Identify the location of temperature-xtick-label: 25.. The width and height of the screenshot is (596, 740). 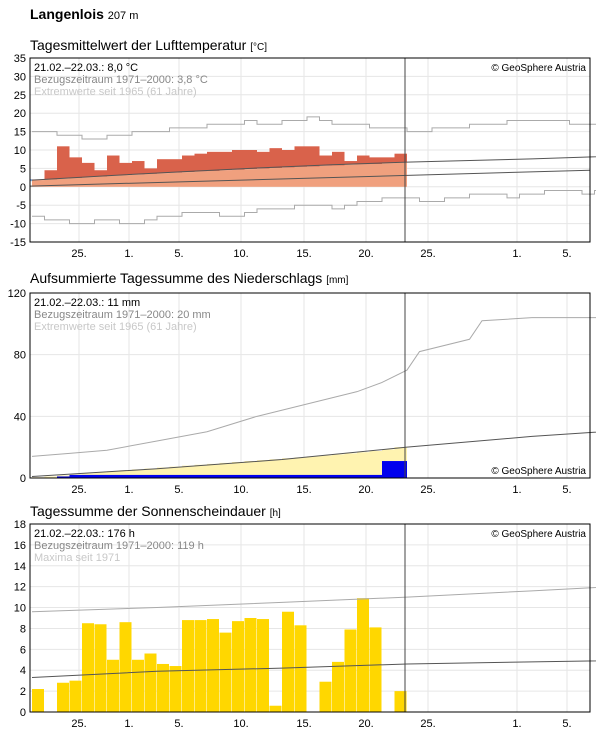
(427, 254).